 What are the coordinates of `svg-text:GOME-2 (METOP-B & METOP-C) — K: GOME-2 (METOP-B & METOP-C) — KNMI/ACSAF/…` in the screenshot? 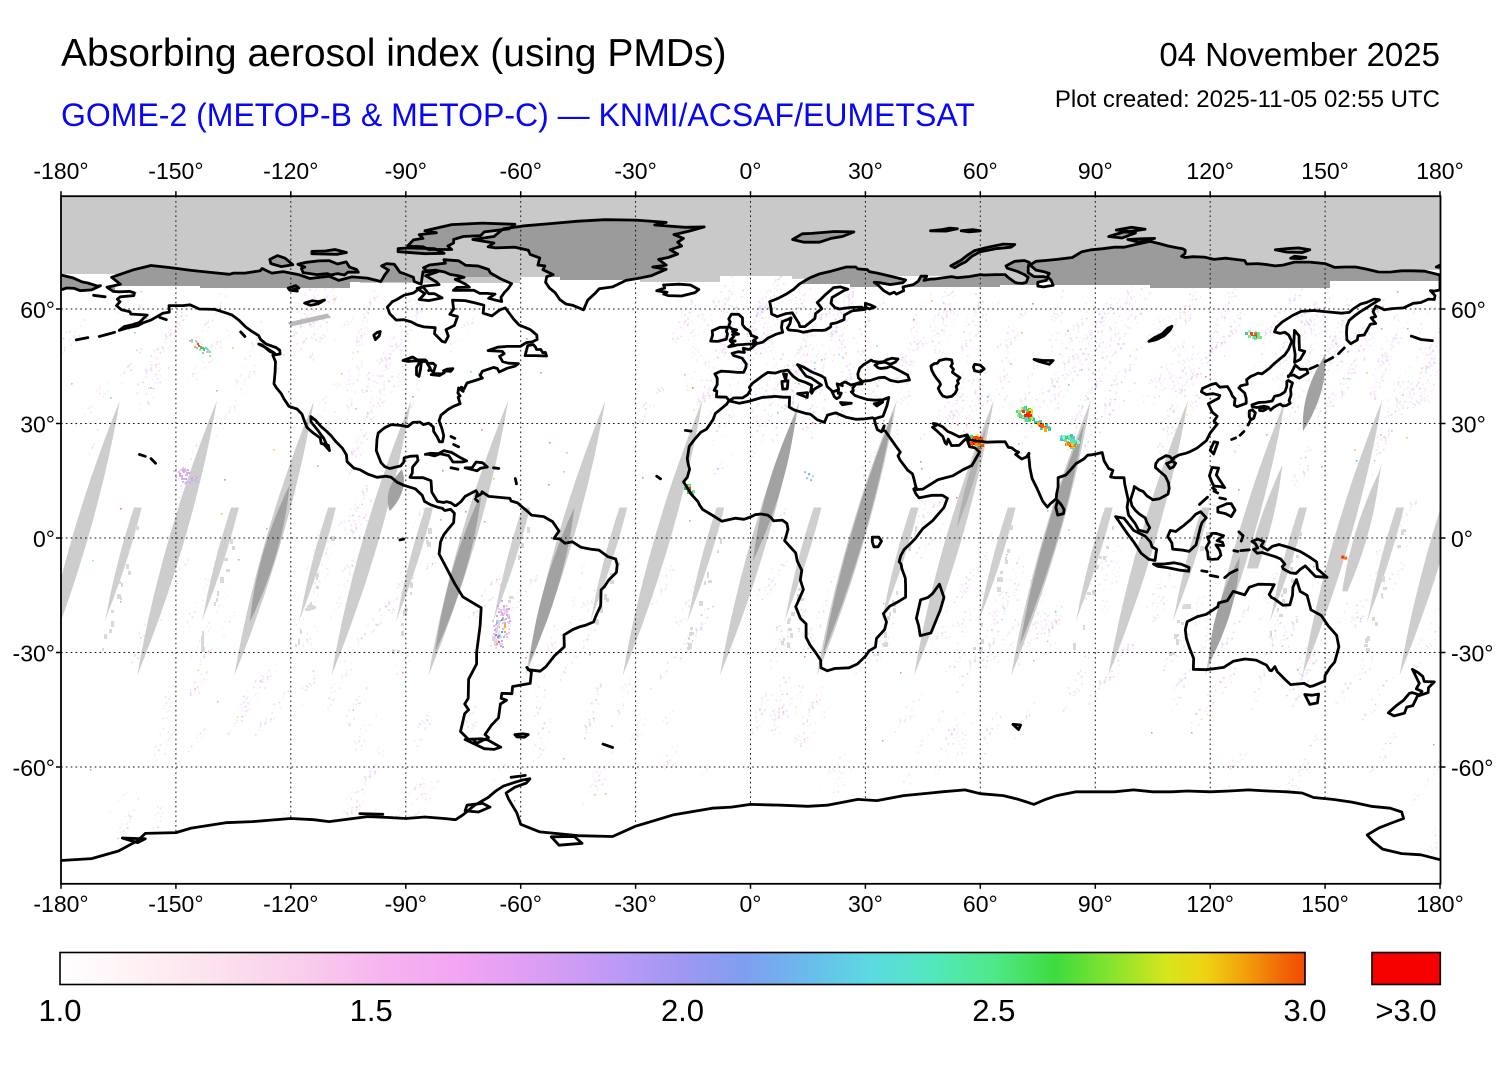 It's located at (518, 115).